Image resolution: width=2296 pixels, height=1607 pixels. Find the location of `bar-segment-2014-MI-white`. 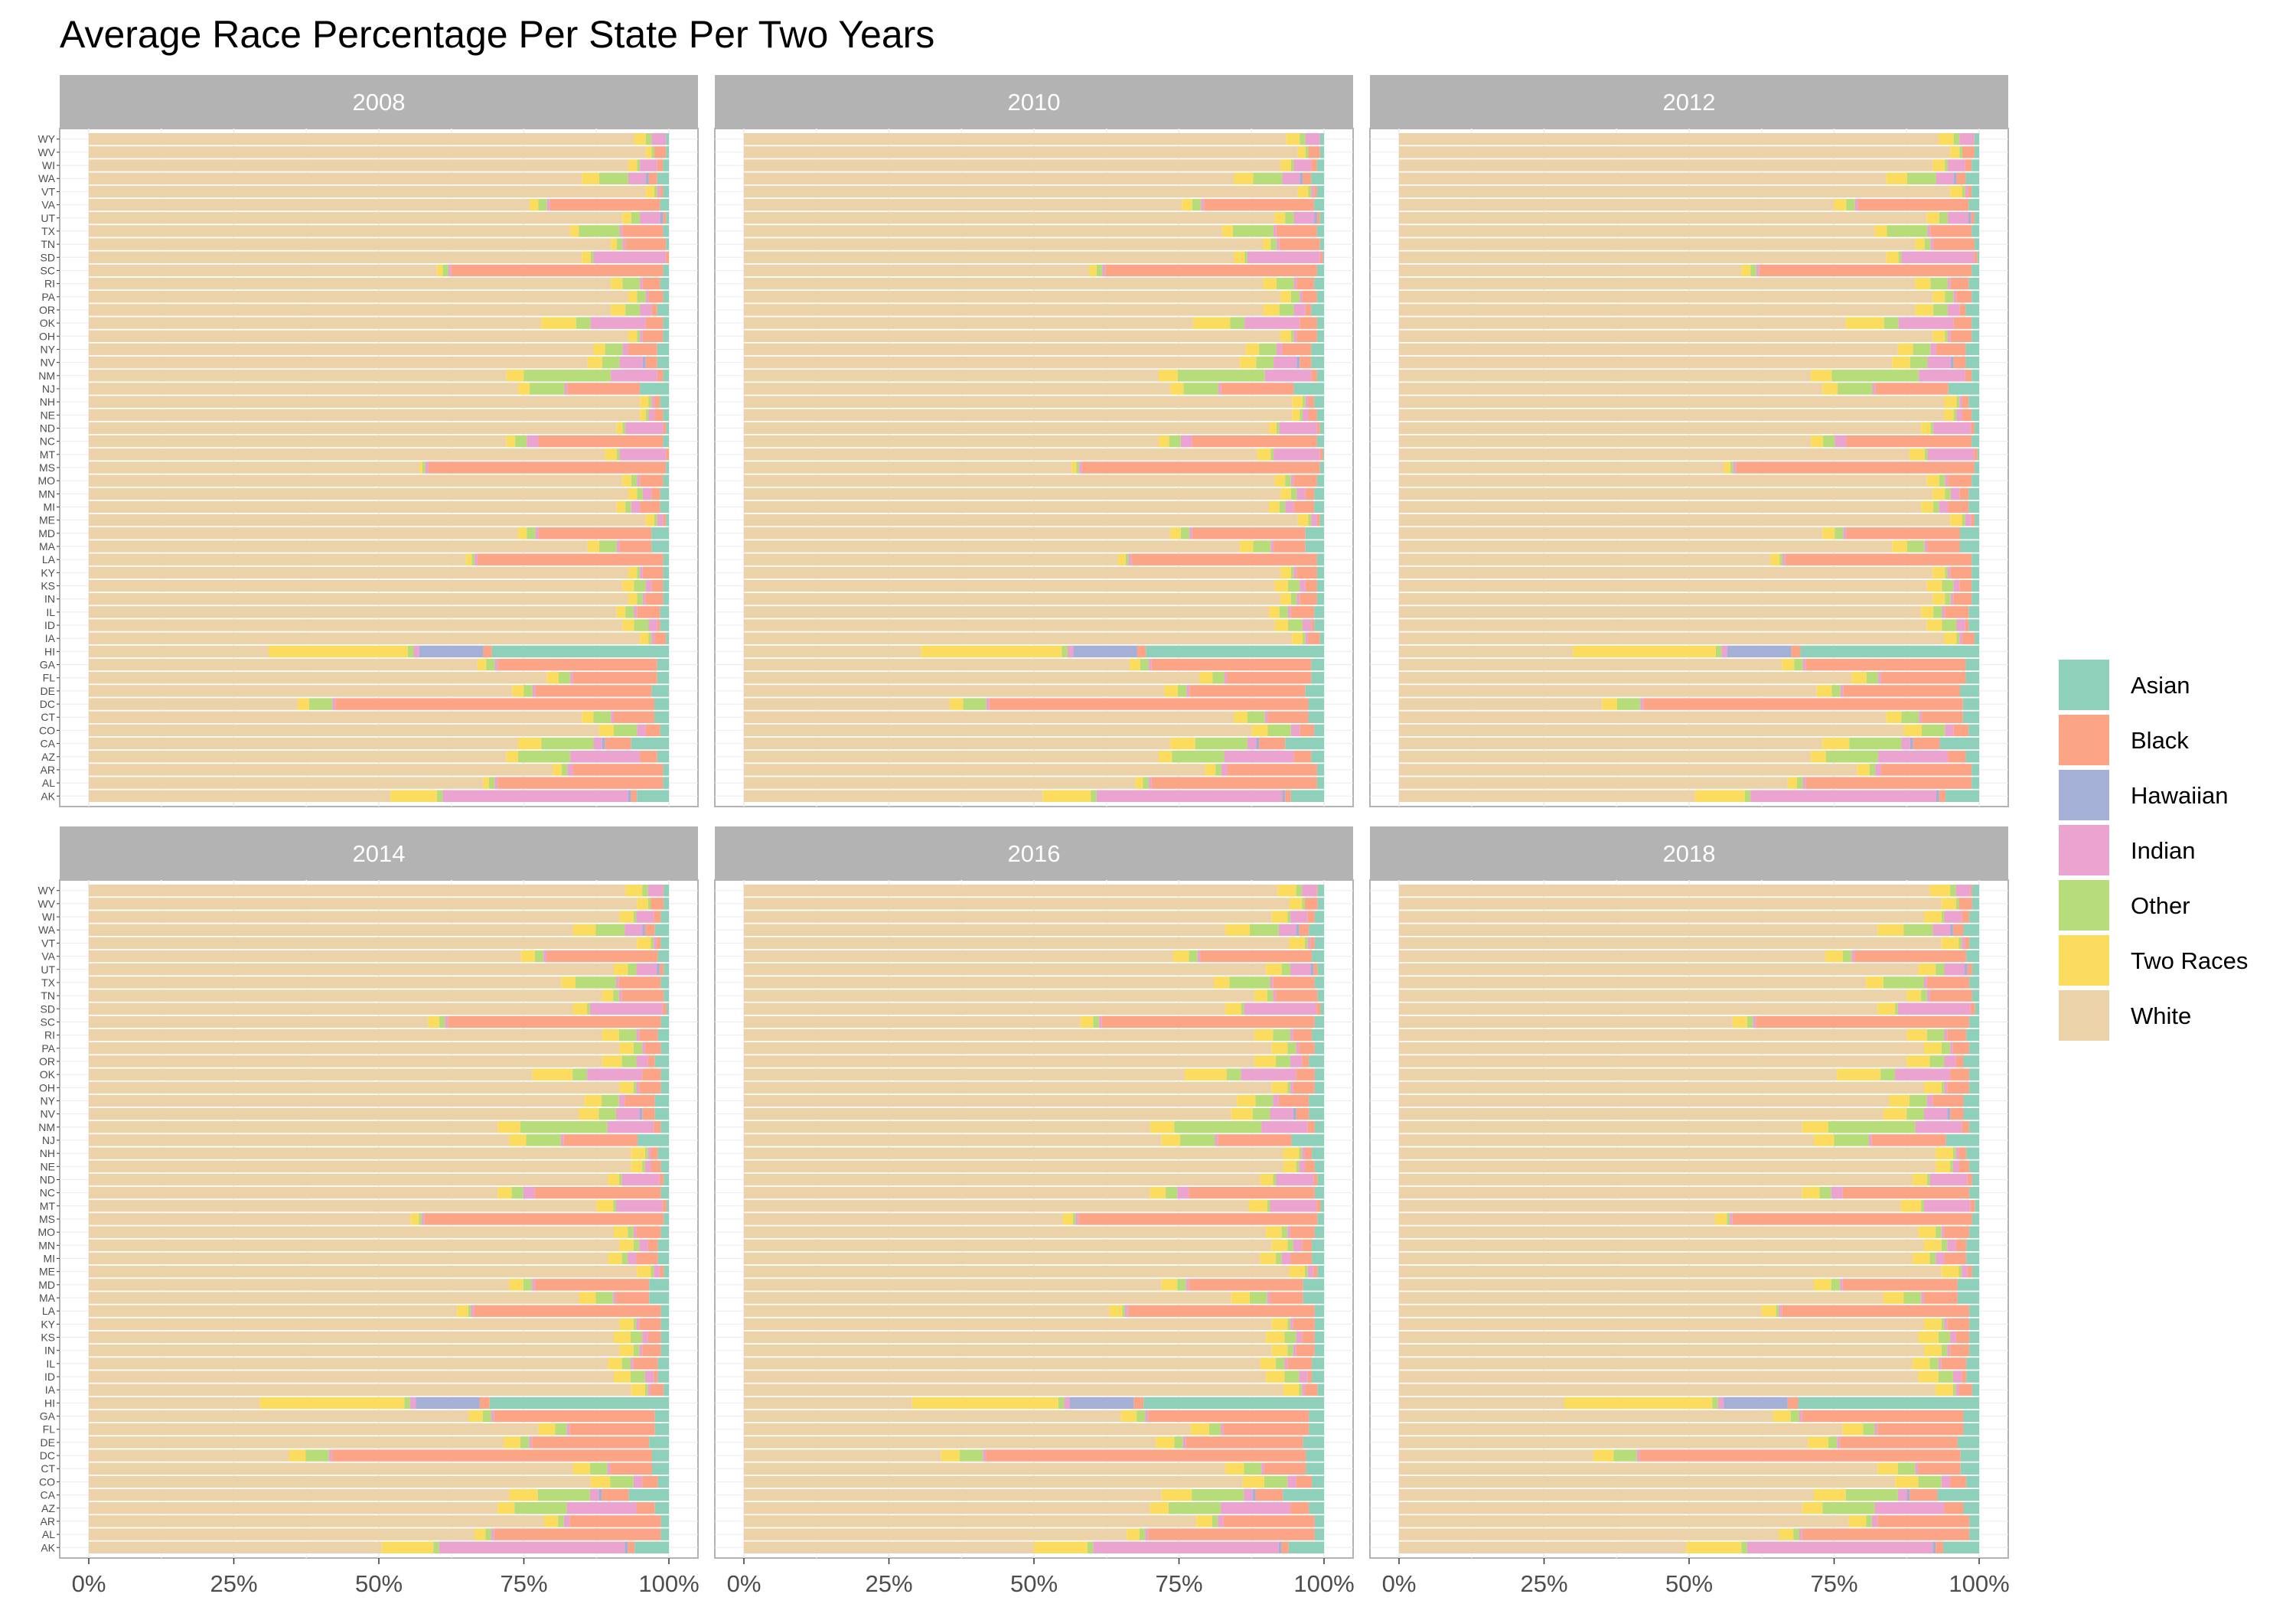

bar-segment-2014-MI-white is located at coordinates (348, 1258).